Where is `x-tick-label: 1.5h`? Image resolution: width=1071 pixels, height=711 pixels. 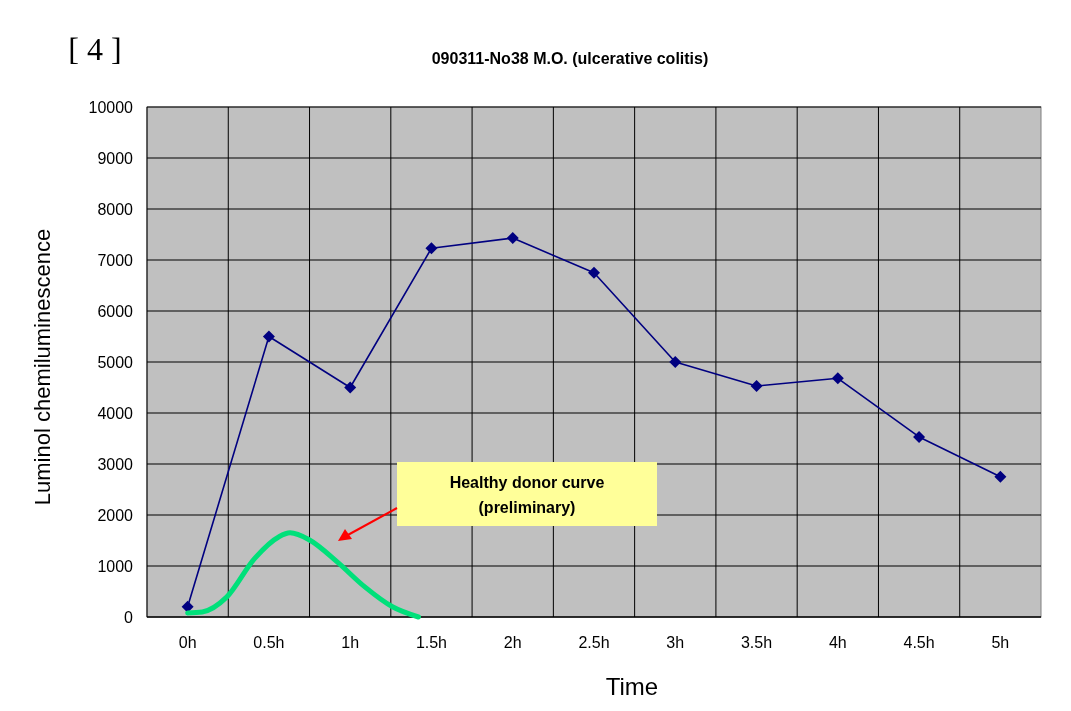
x-tick-label: 1.5h is located at coordinates (431, 642).